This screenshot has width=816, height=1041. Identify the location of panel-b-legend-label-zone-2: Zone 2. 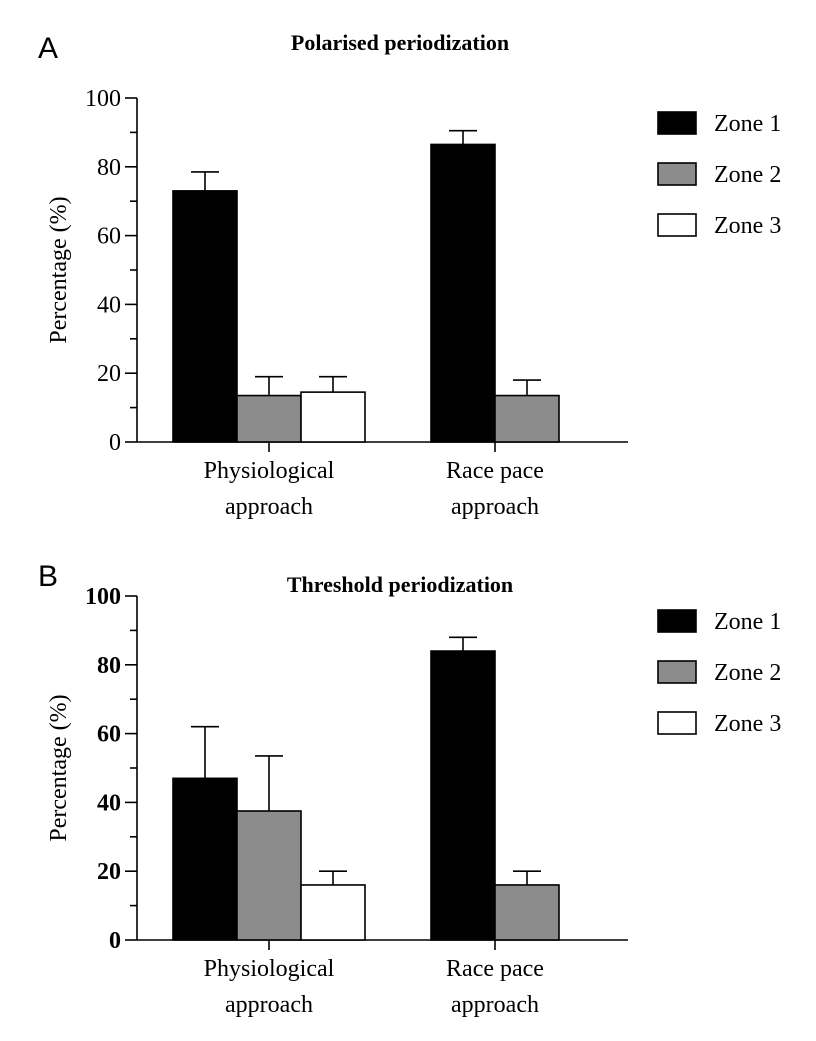
(747, 673).